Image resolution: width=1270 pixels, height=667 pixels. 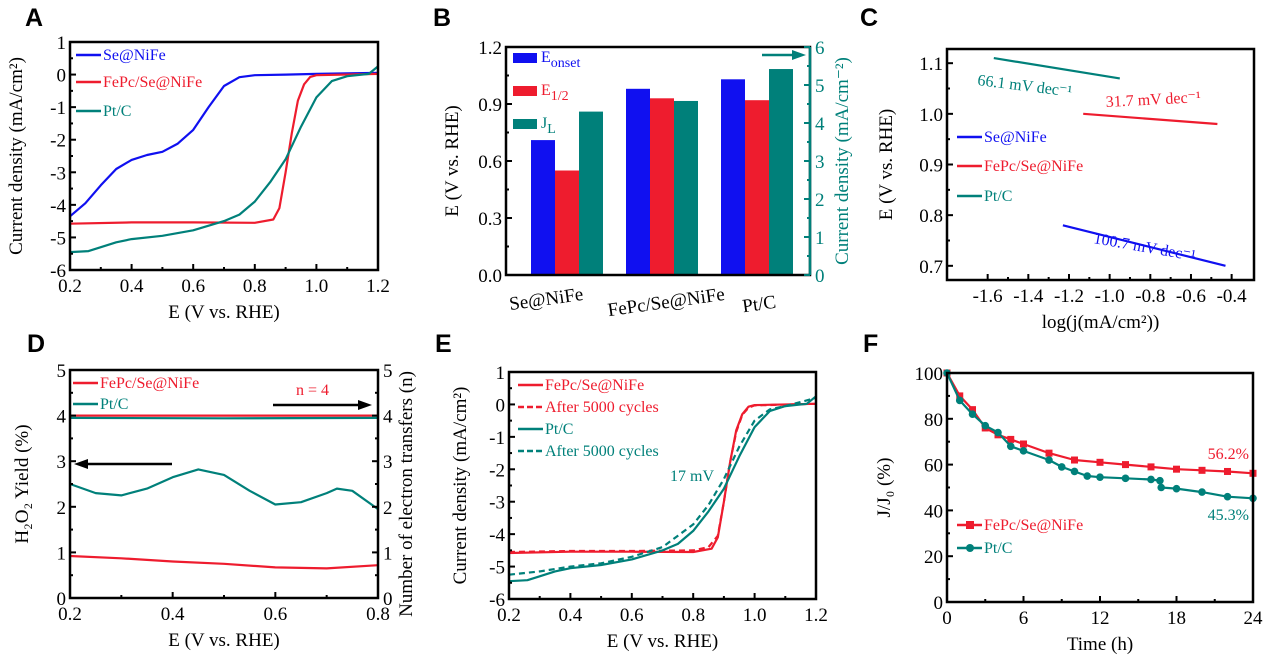 What do you see at coordinates (1254, 618) in the screenshot?
I see `x-tick-label: 24` at bounding box center [1254, 618].